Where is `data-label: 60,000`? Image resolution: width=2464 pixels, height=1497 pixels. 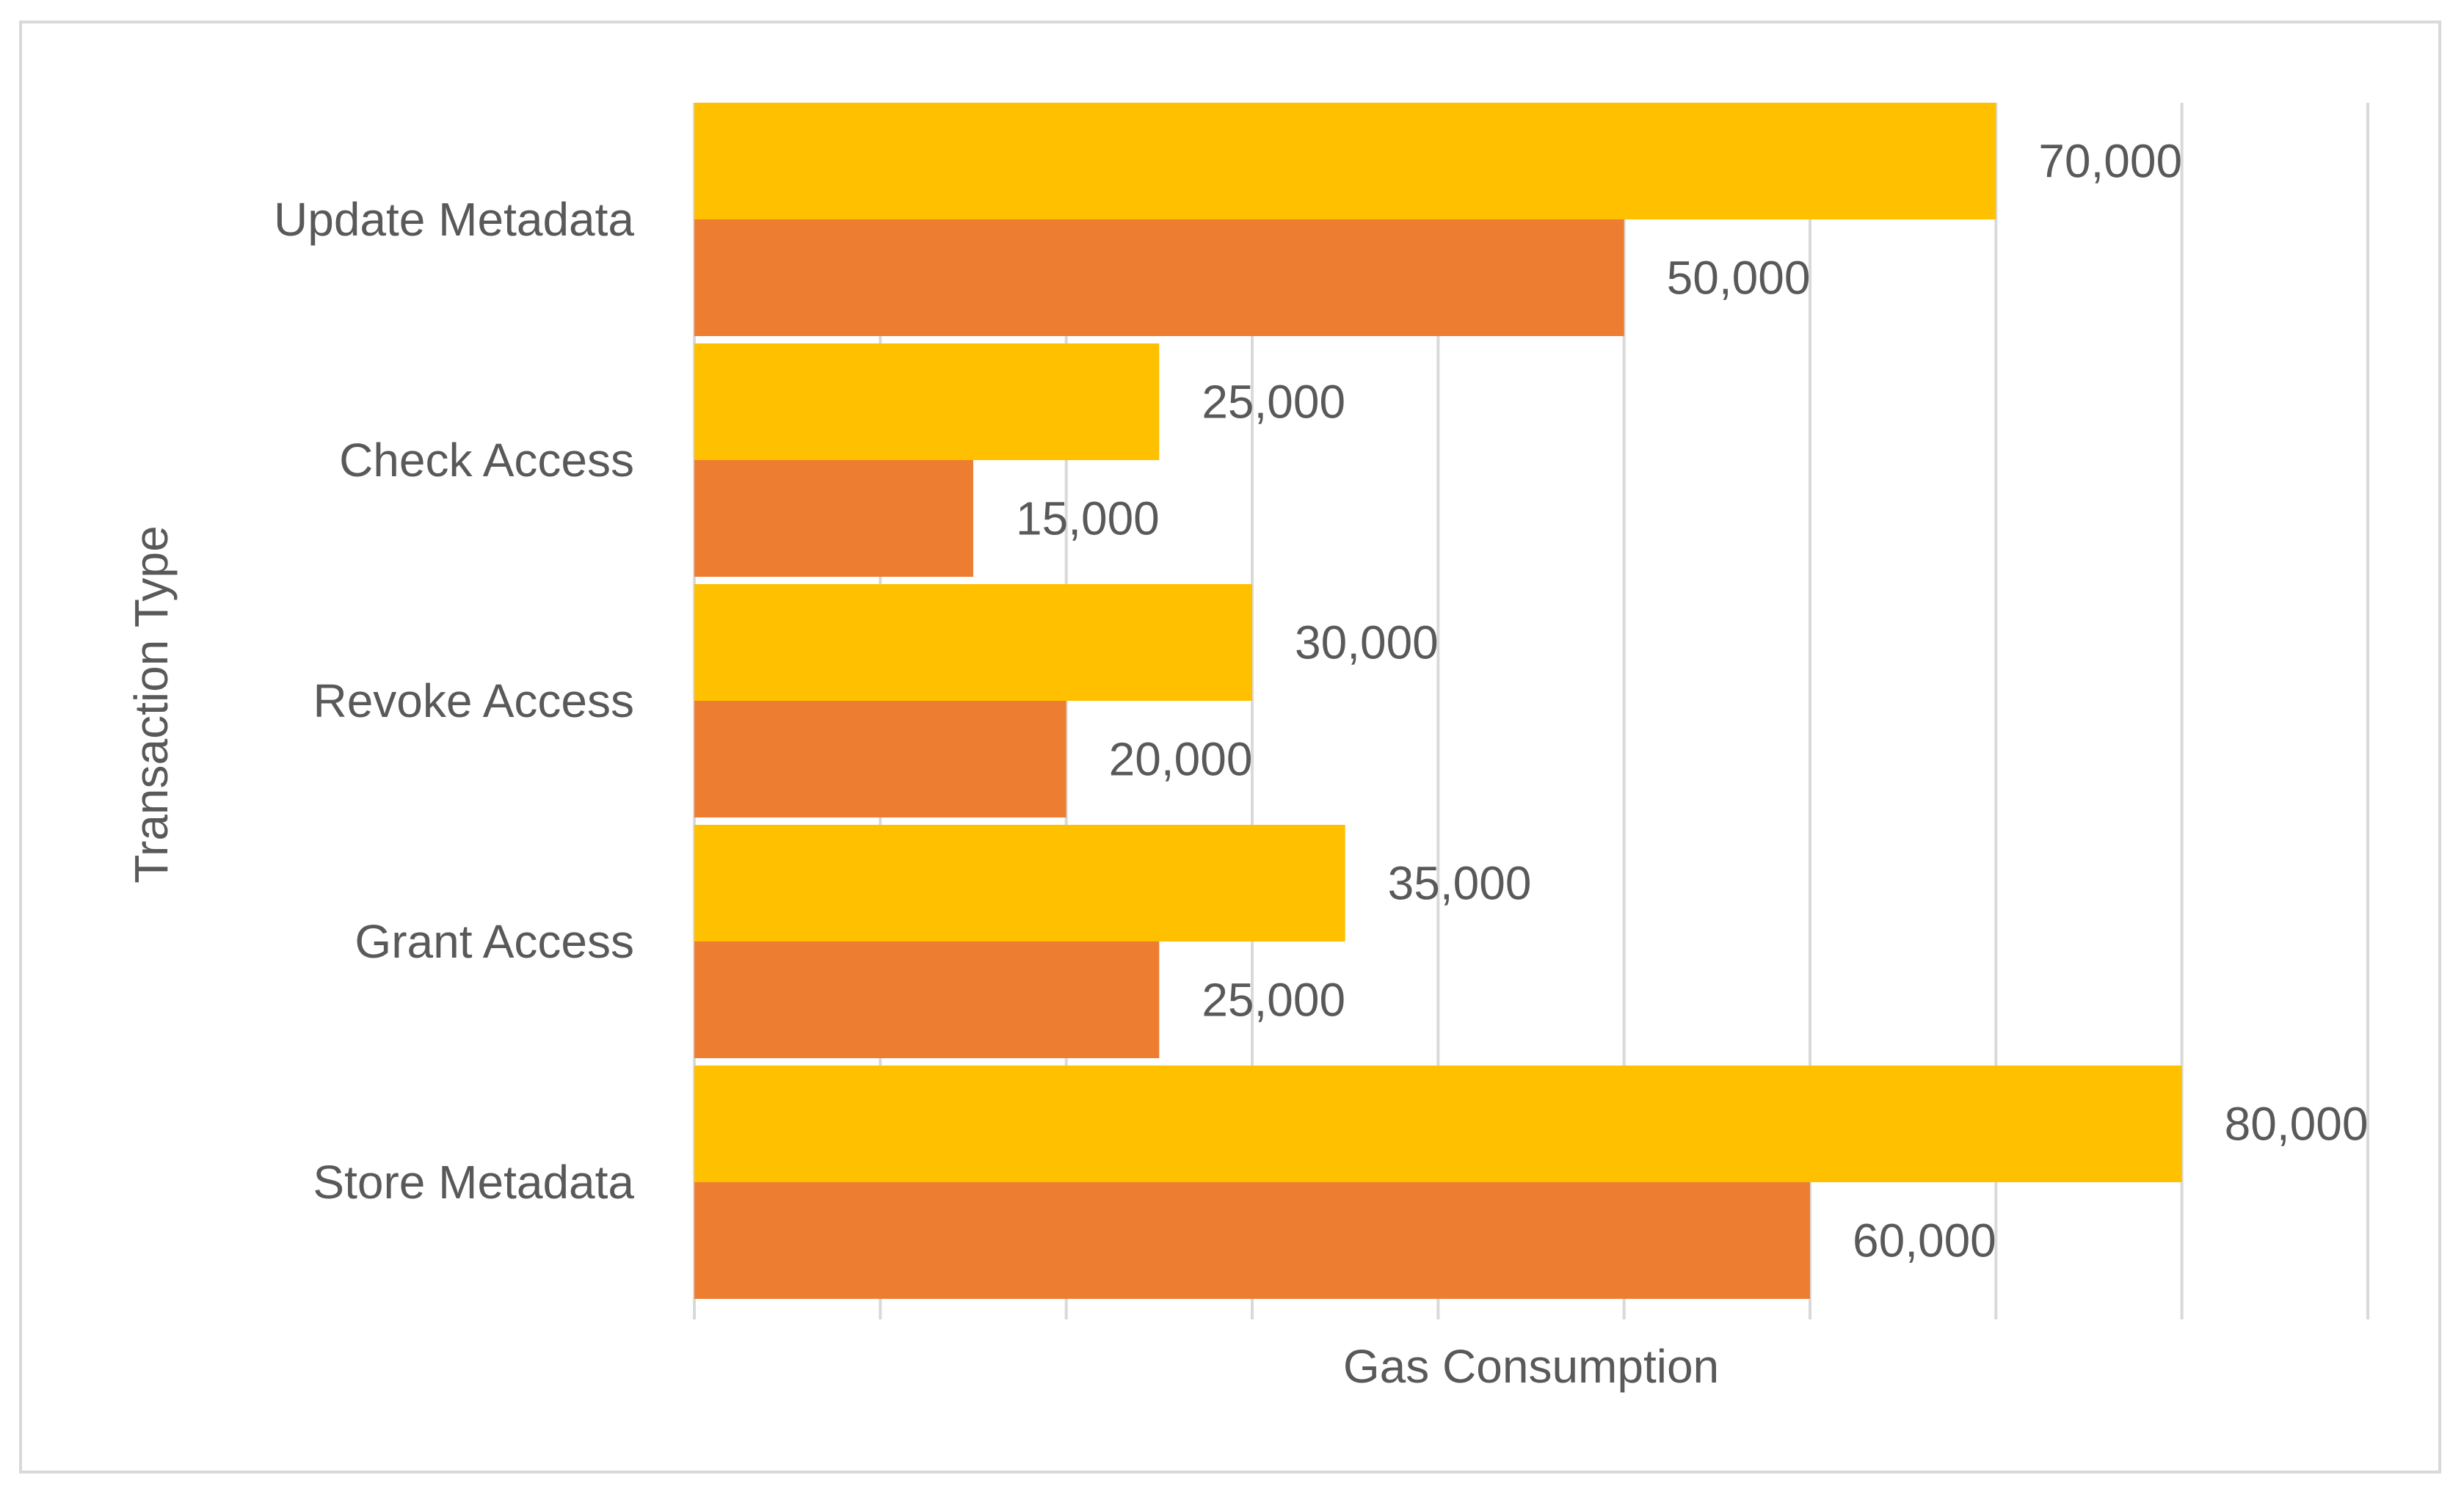
data-label: 60,000 is located at coordinates (1924, 1240).